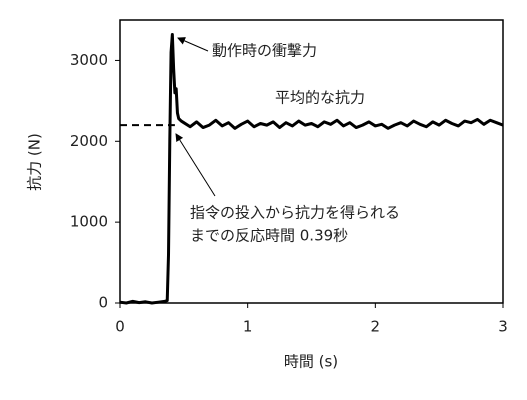 The image size is (527, 400). What do you see at coordinates (120, 327) in the screenshot?
I see `x-tick-label: 0` at bounding box center [120, 327].